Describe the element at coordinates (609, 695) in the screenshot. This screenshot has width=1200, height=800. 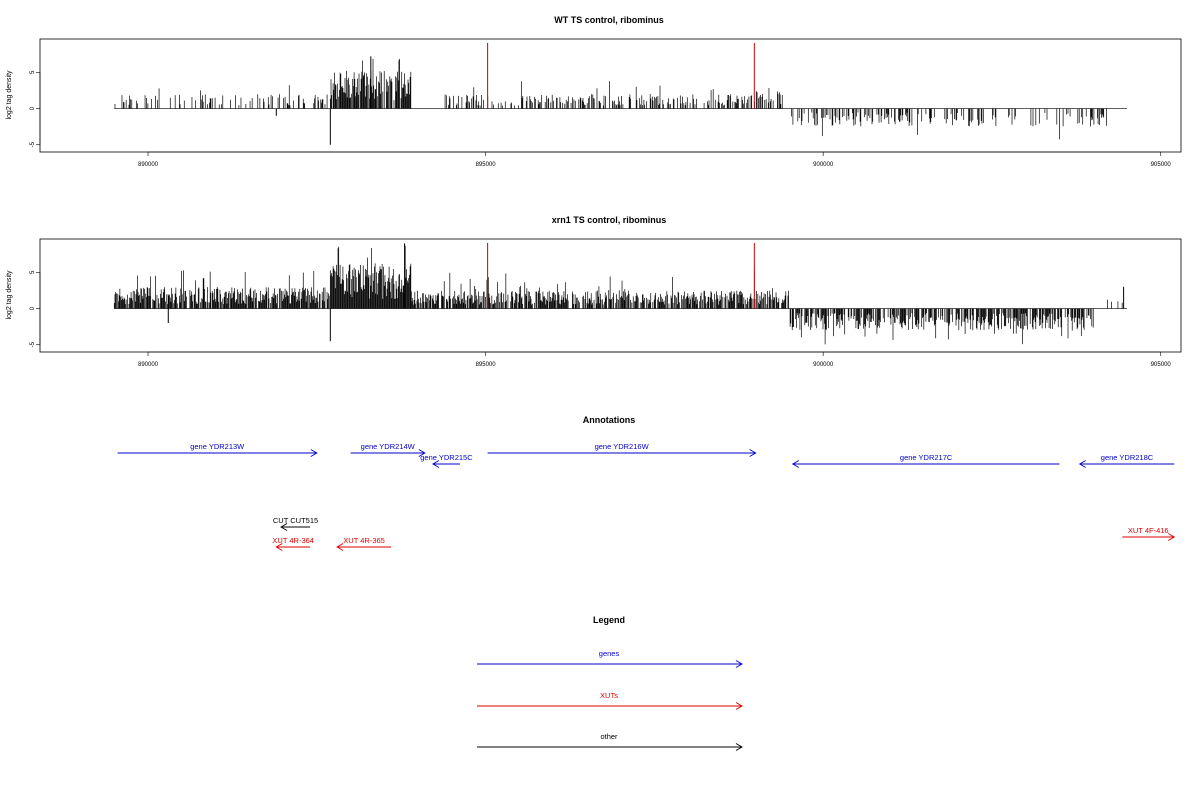
I see `legend-label: XUTs` at that location.